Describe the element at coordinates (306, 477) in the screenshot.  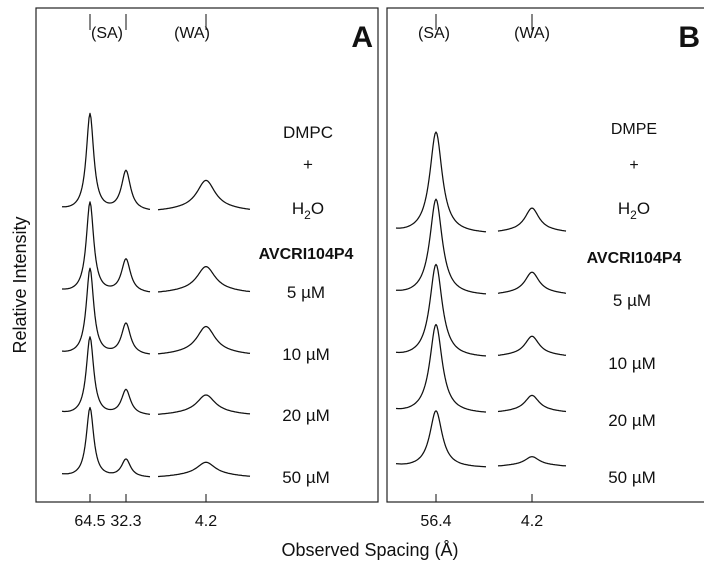
I see `panel-a-sample-50: 50 µM` at that location.